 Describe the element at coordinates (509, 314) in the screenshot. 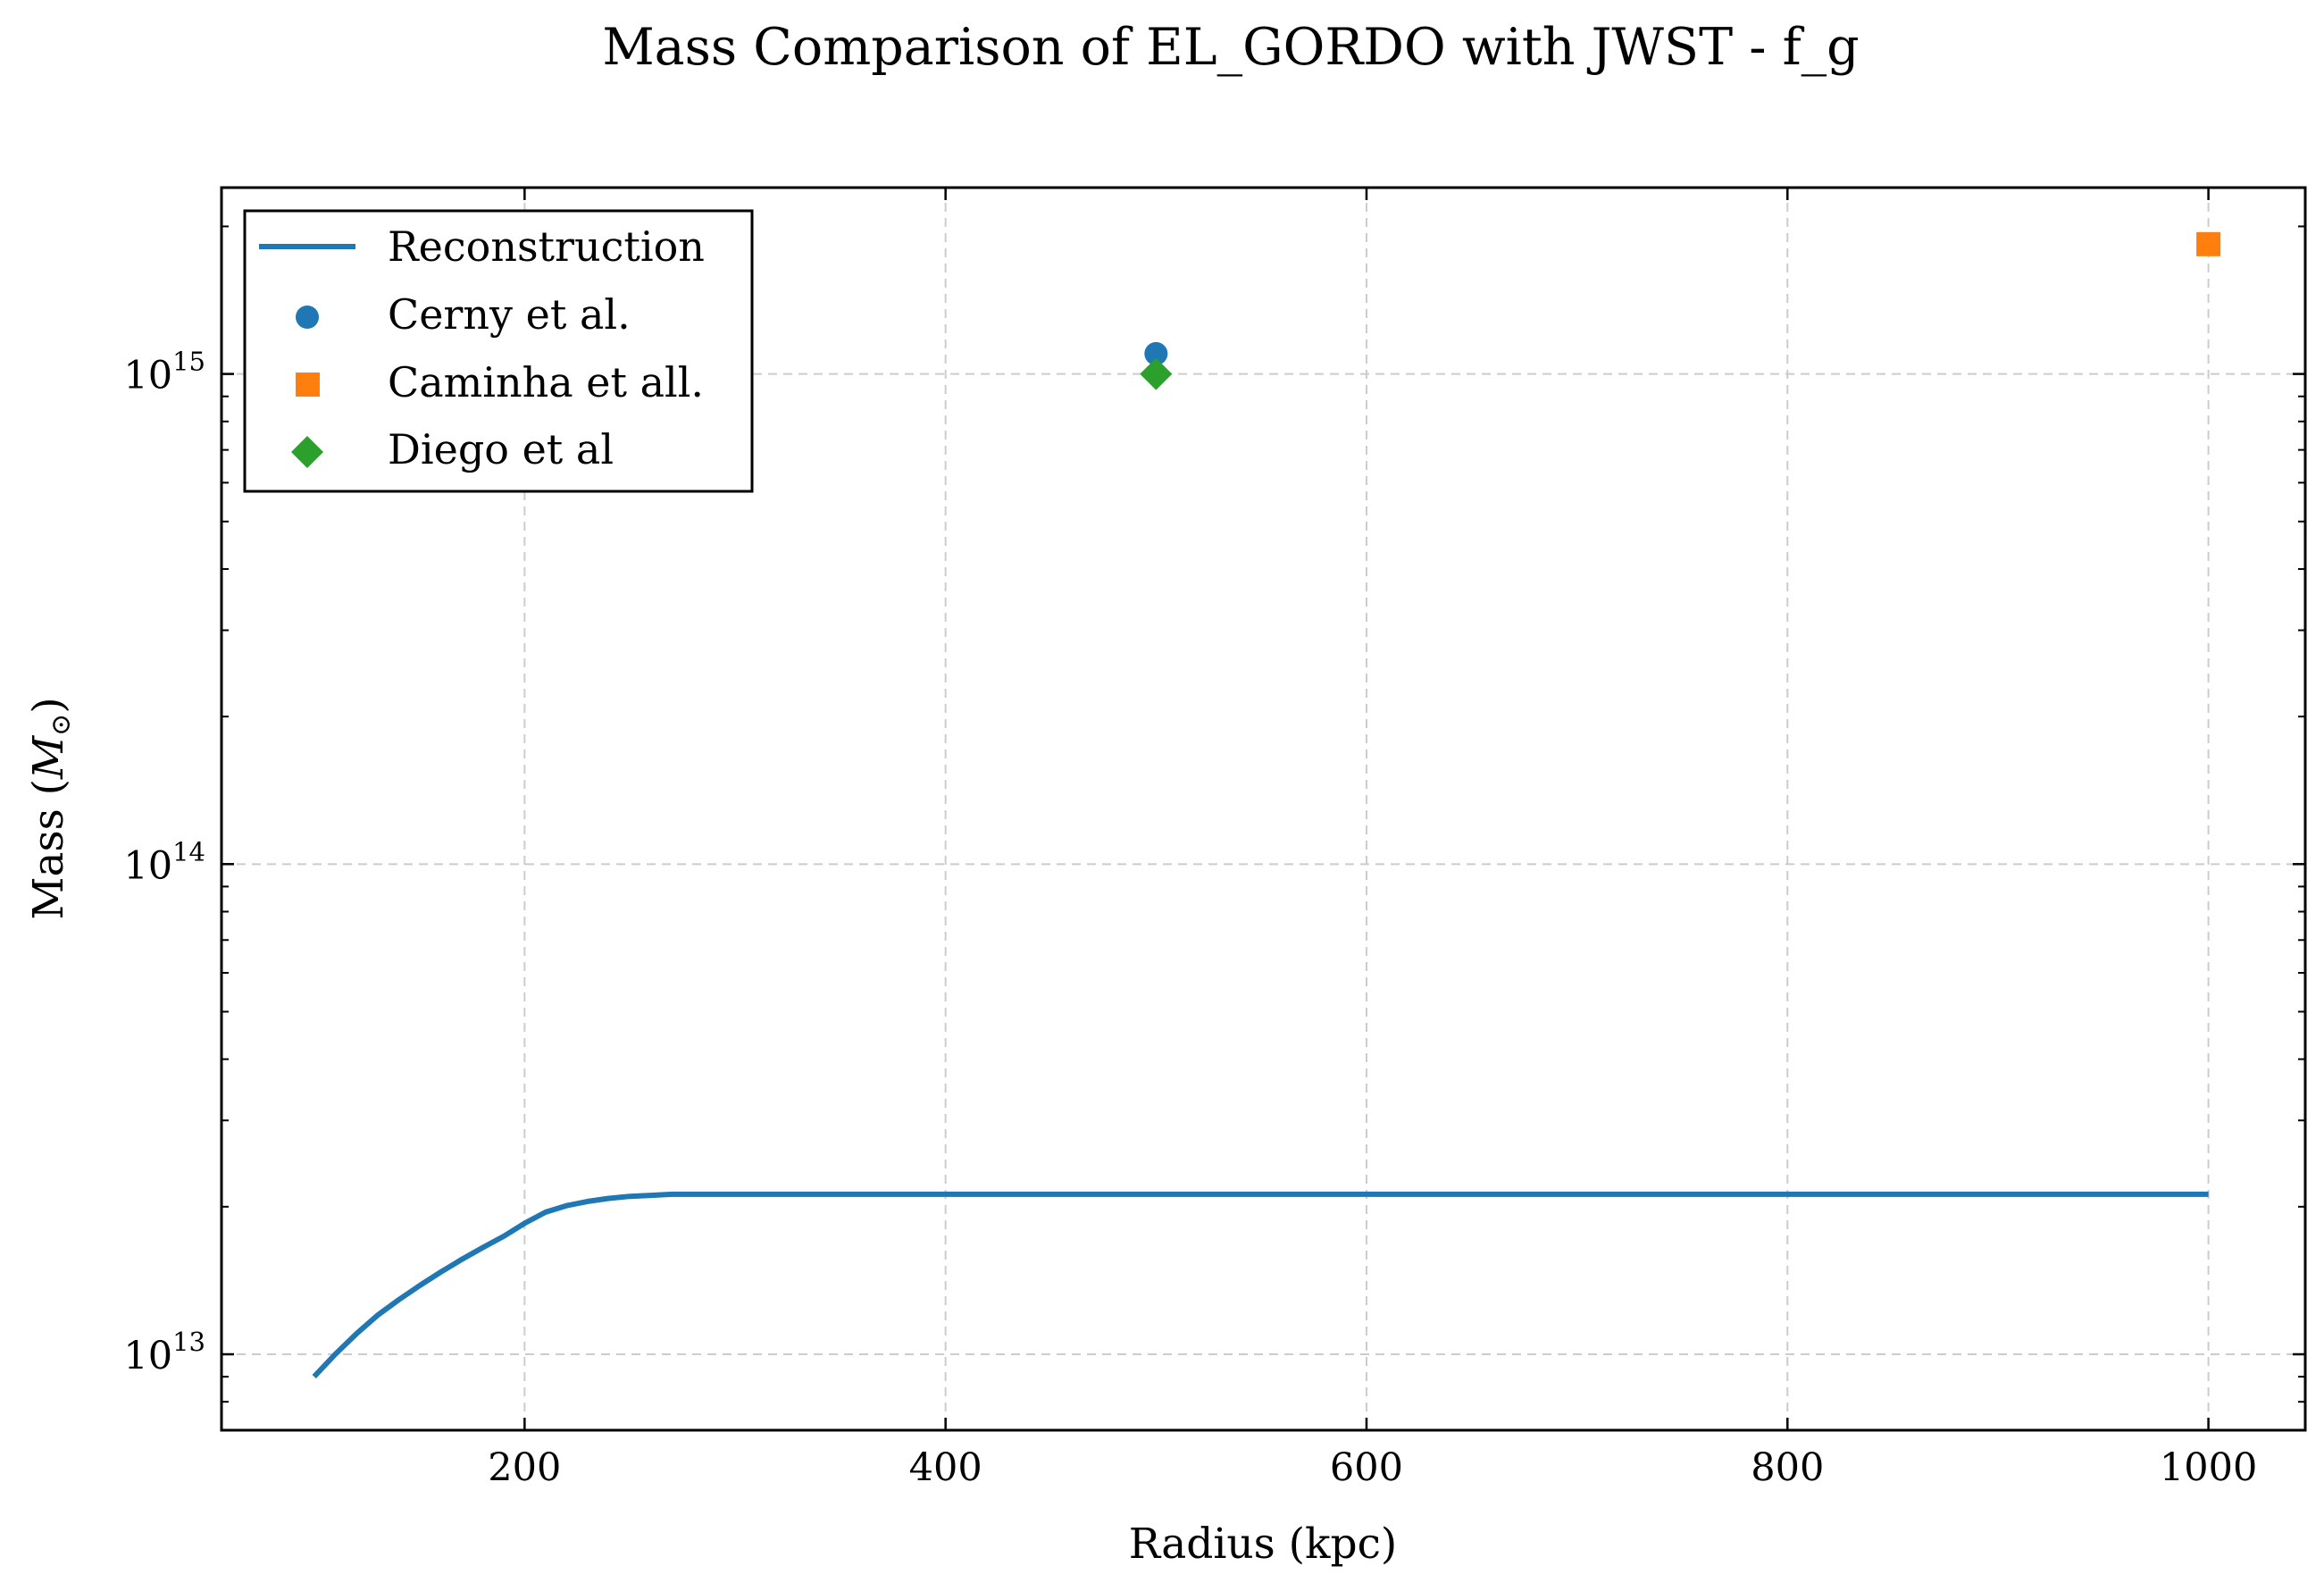

I see `legend-label-cerny: Cerny et al.` at that location.